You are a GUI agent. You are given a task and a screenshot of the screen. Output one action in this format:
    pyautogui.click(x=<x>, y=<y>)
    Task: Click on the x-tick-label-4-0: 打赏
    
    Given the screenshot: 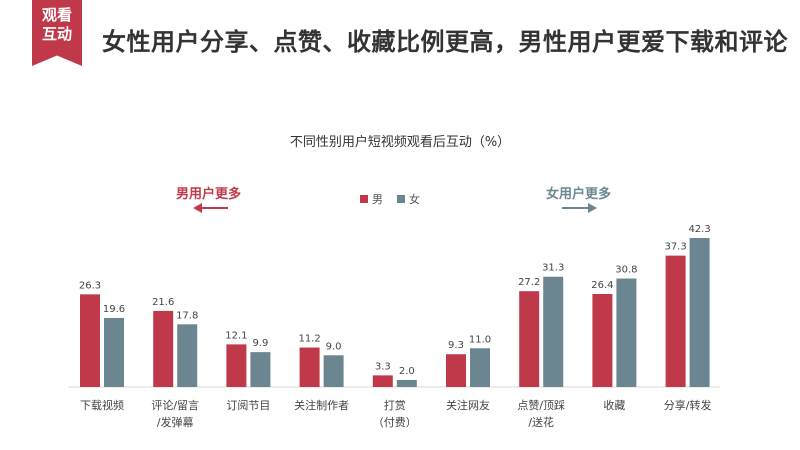 What is the action you would take?
    pyautogui.click(x=395, y=405)
    